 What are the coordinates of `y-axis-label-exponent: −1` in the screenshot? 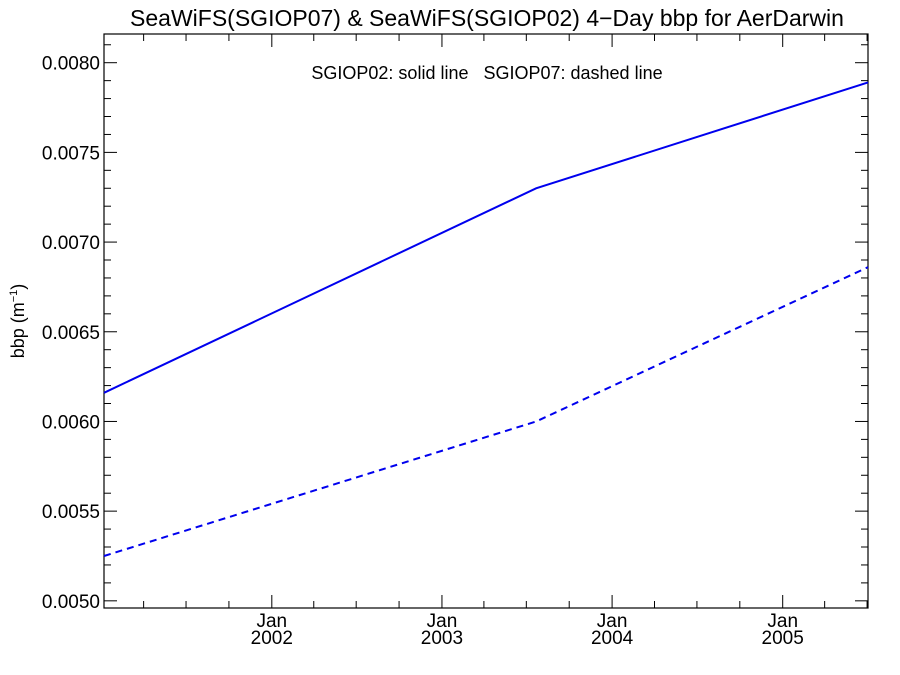 It's located at (14, 296).